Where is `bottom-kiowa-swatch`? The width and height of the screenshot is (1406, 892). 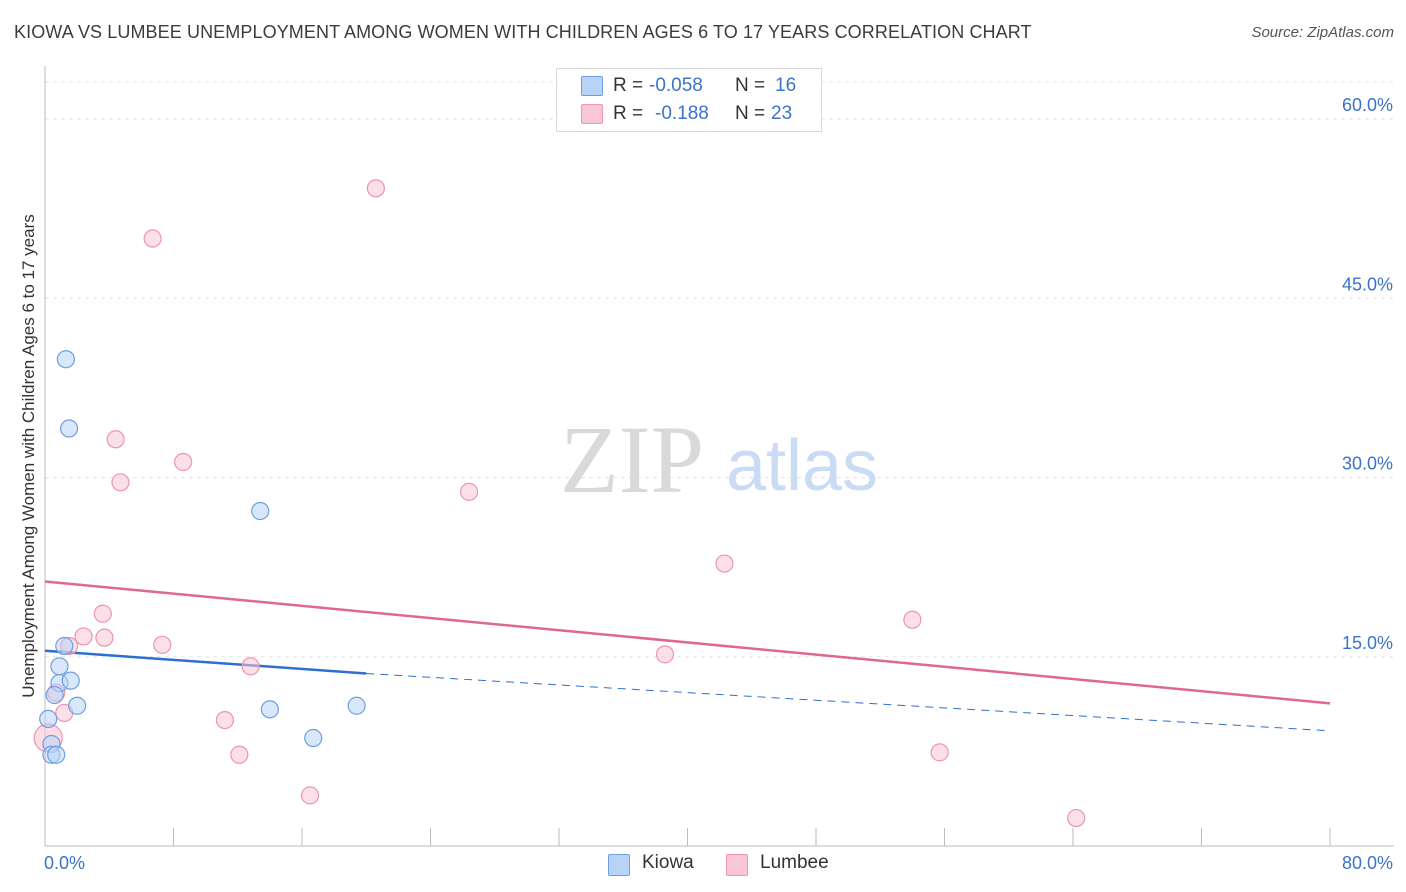 bottom-kiowa-swatch is located at coordinates (619, 865).